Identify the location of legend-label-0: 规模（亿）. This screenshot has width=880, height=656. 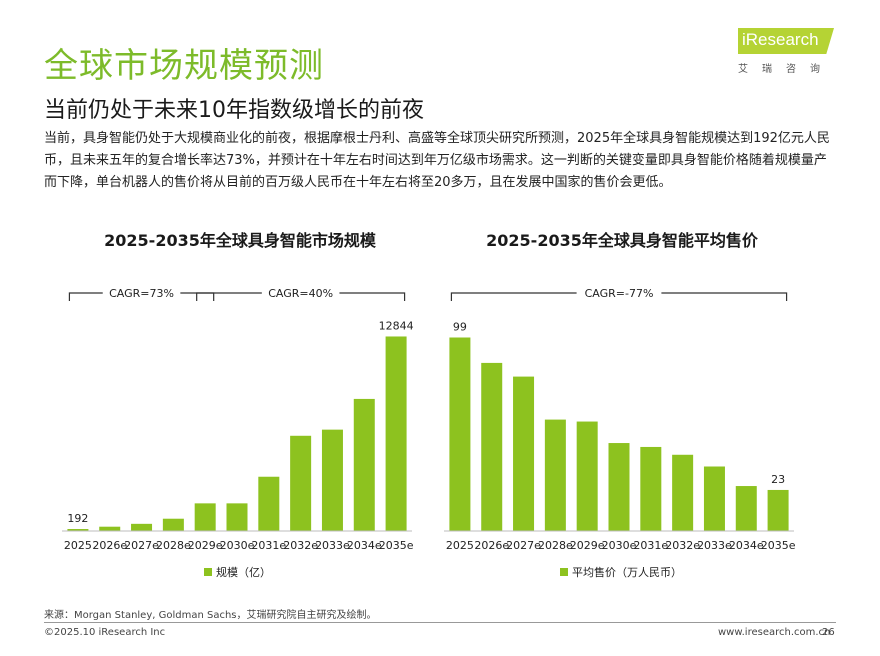
(243, 572).